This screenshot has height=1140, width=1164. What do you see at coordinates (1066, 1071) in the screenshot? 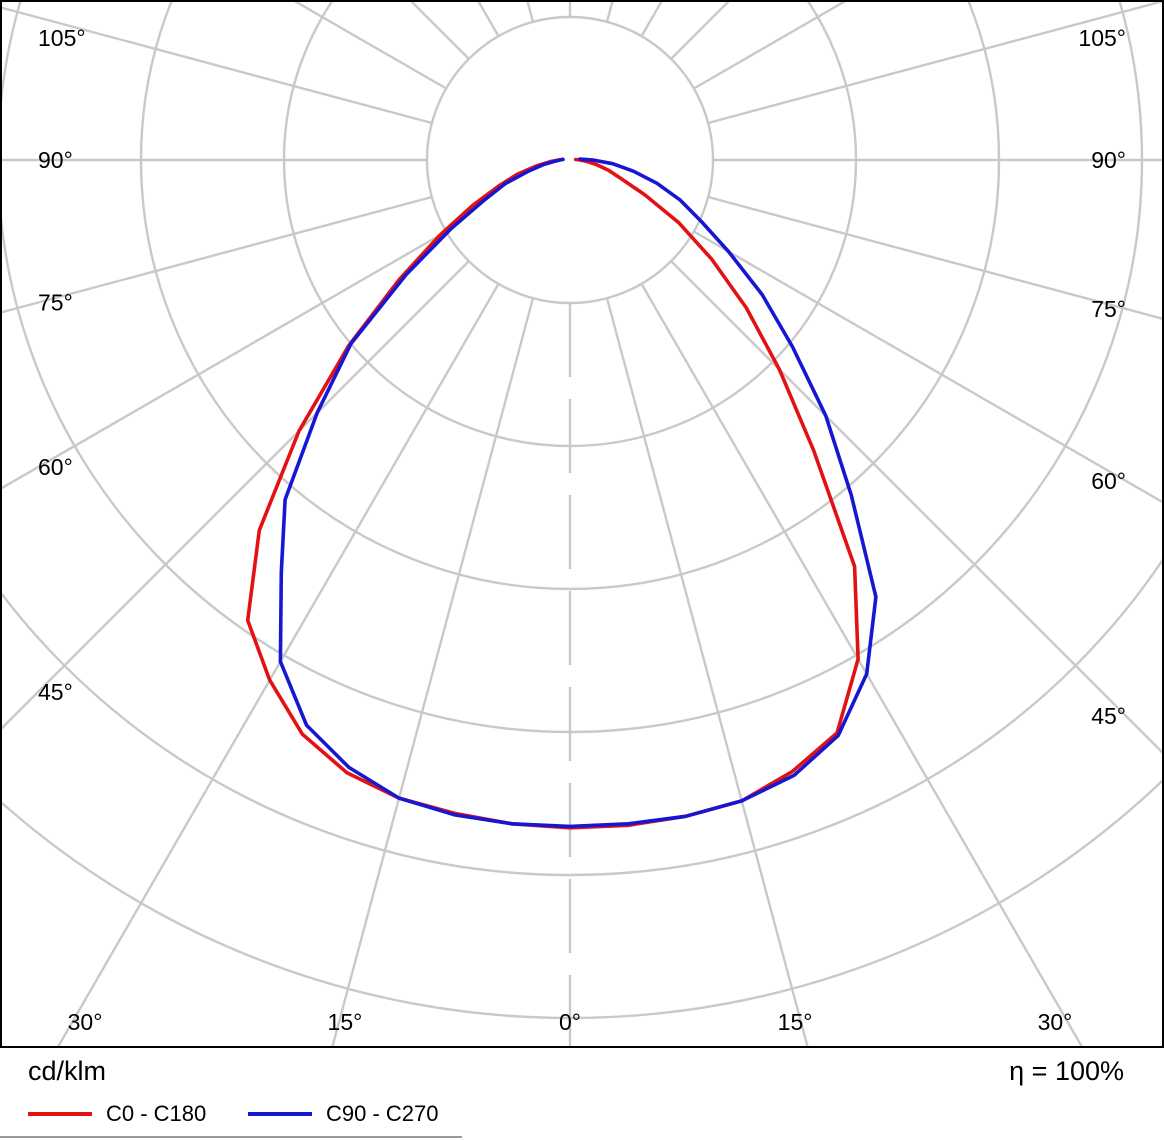
I see `efficiency-label: η = 100%` at bounding box center [1066, 1071].